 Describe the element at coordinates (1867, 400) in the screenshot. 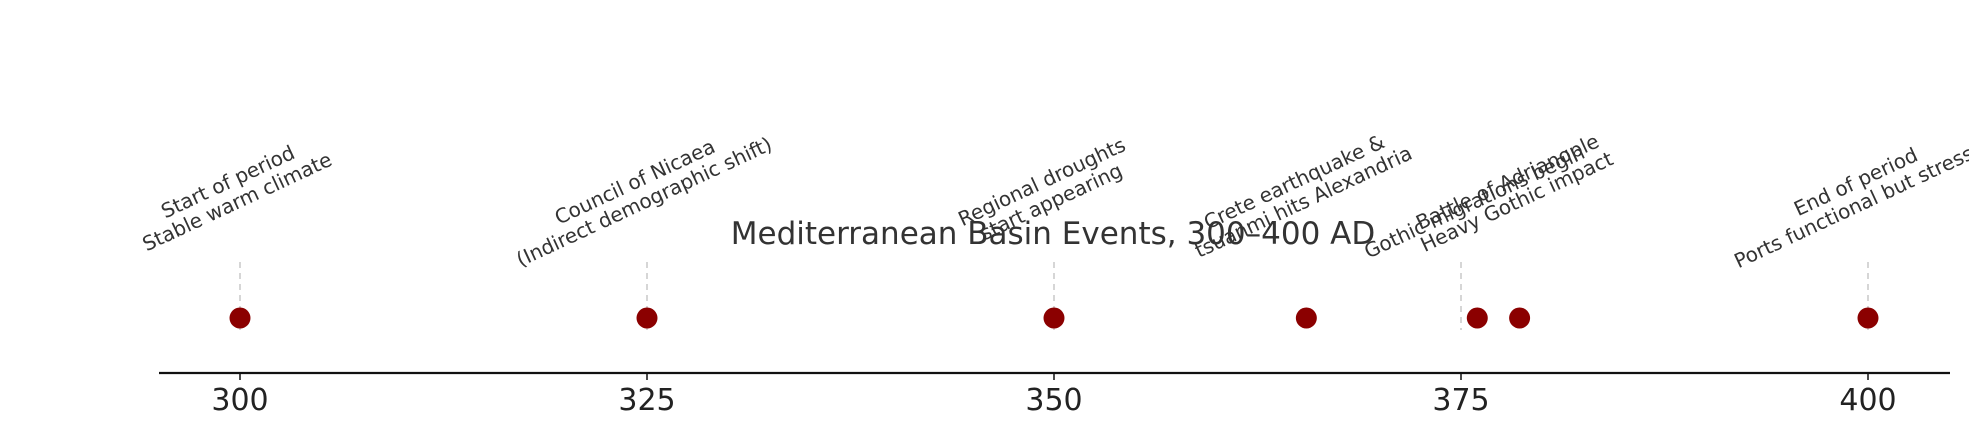

I see `x-tick-label: 400` at that location.